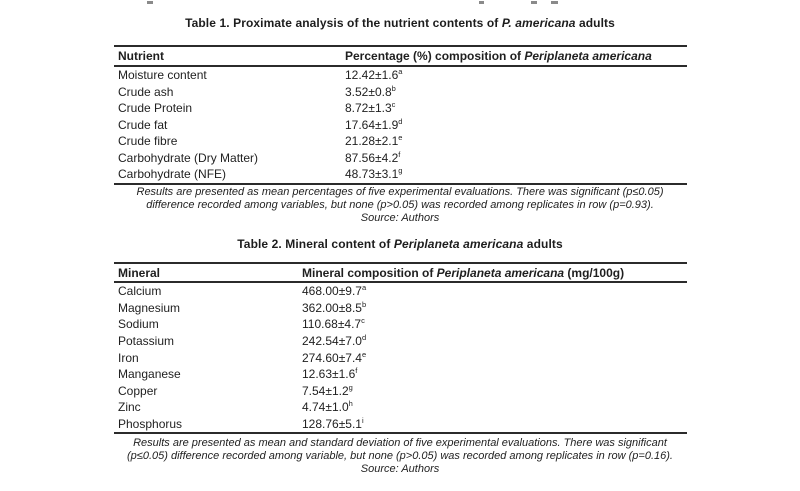  Describe the element at coordinates (332, 341) in the screenshot. I see `value-text: 242.54±7.0` at that location.